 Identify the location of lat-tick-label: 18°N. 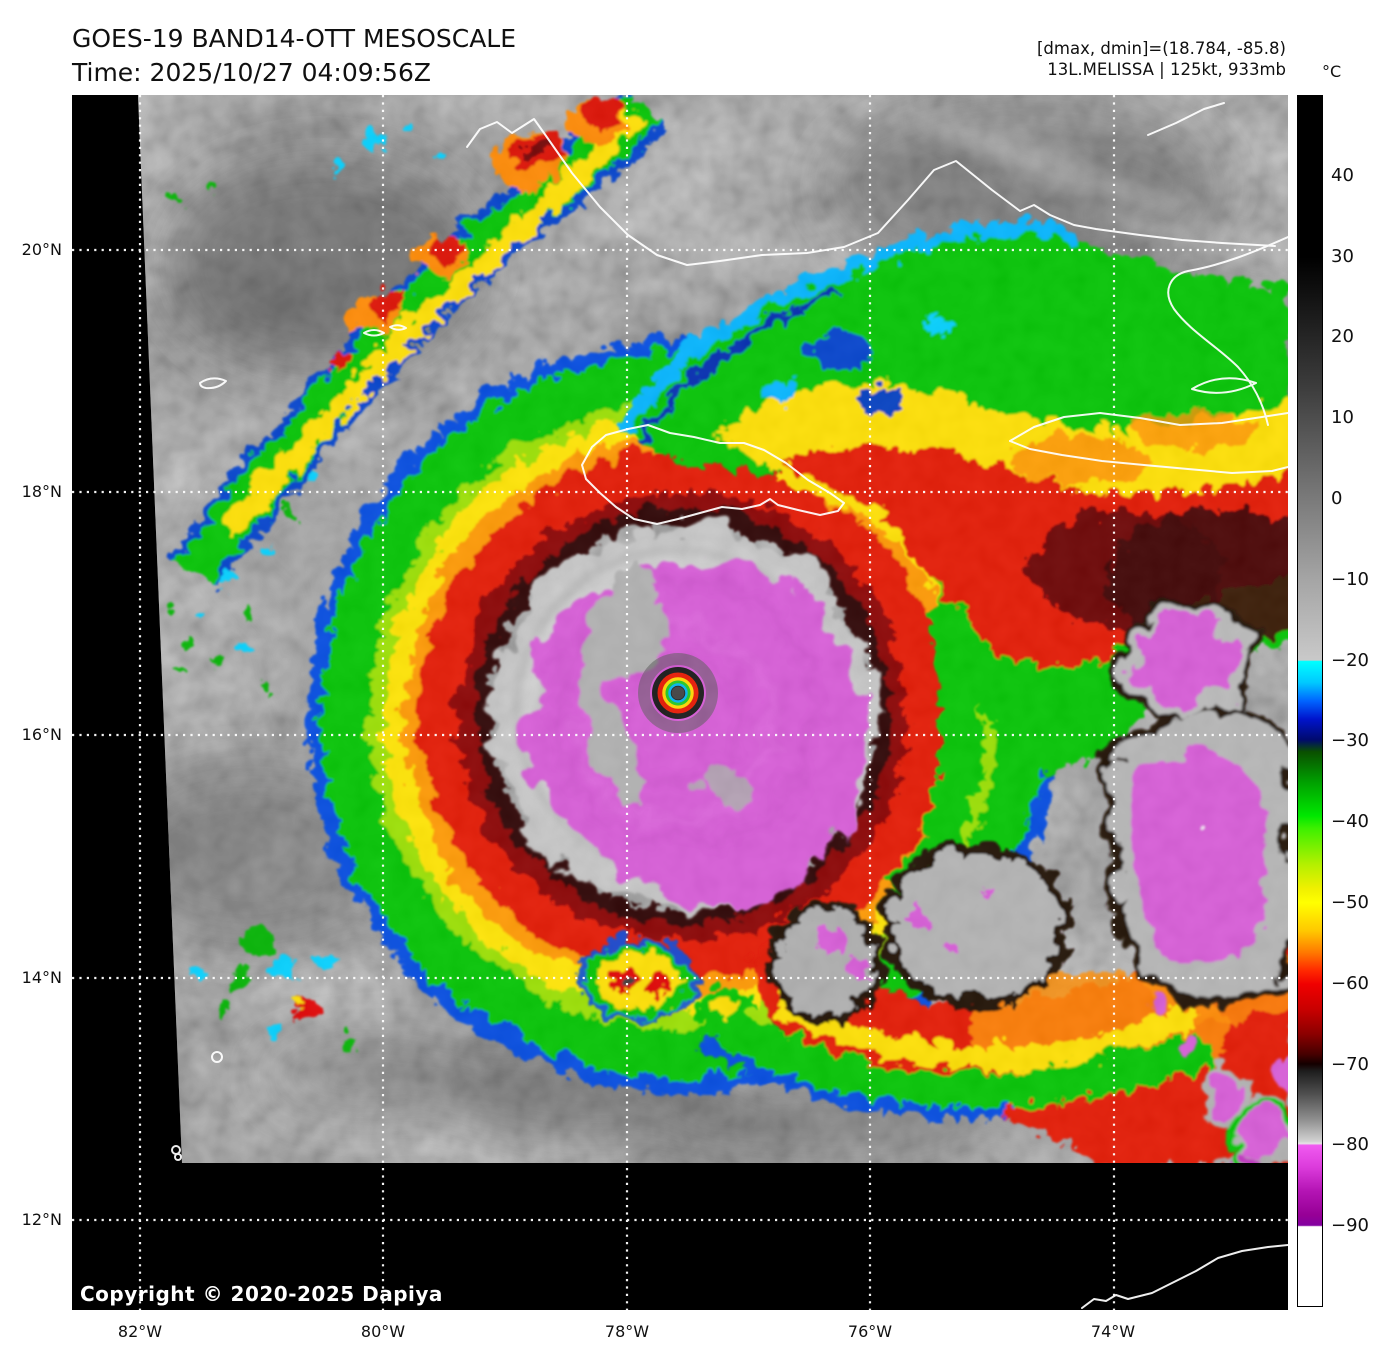
(41, 491).